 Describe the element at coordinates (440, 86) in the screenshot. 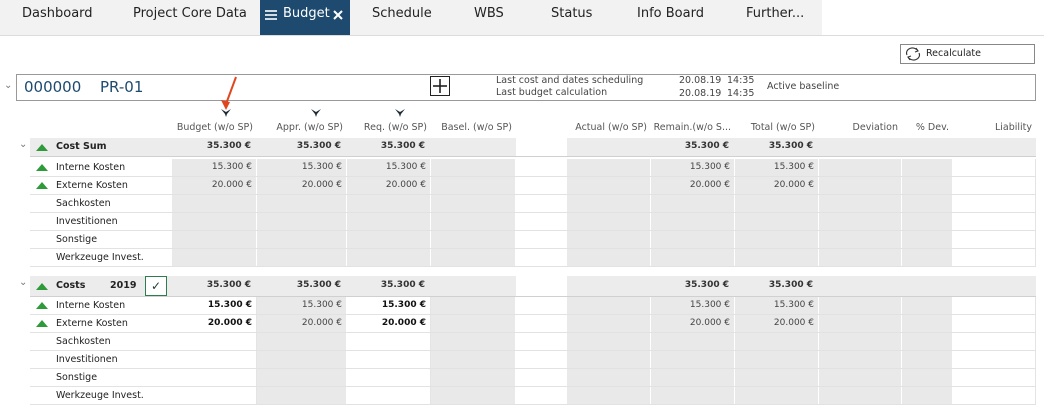

I see `add-button` at that location.